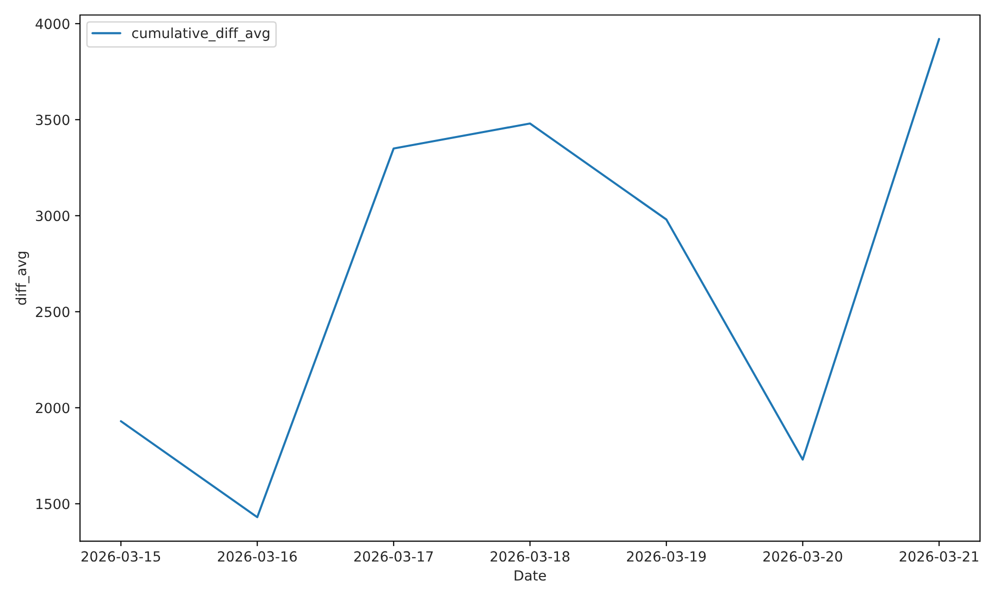  Describe the element at coordinates (530, 556) in the screenshot. I see `x-tick-label: 2026-03-18` at that location.